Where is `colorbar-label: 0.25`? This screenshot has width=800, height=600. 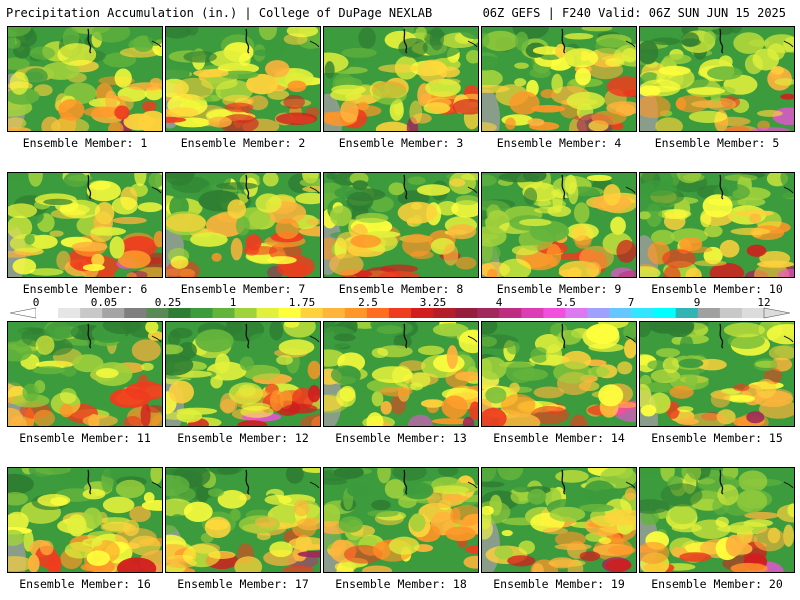 colorbar-label: 0.25 is located at coordinates (168, 302).